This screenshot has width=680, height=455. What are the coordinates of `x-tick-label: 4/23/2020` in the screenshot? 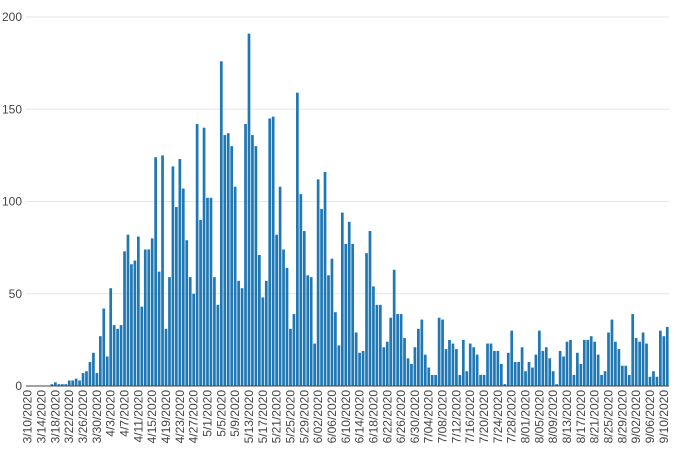 It's located at (180, 417).